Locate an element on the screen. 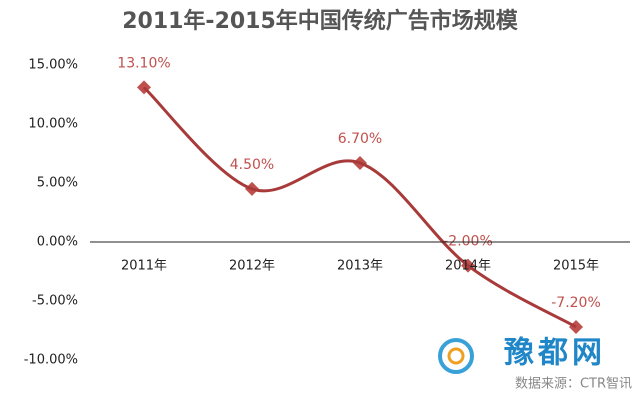  y-tick-label: 10.00% is located at coordinates (53, 124).